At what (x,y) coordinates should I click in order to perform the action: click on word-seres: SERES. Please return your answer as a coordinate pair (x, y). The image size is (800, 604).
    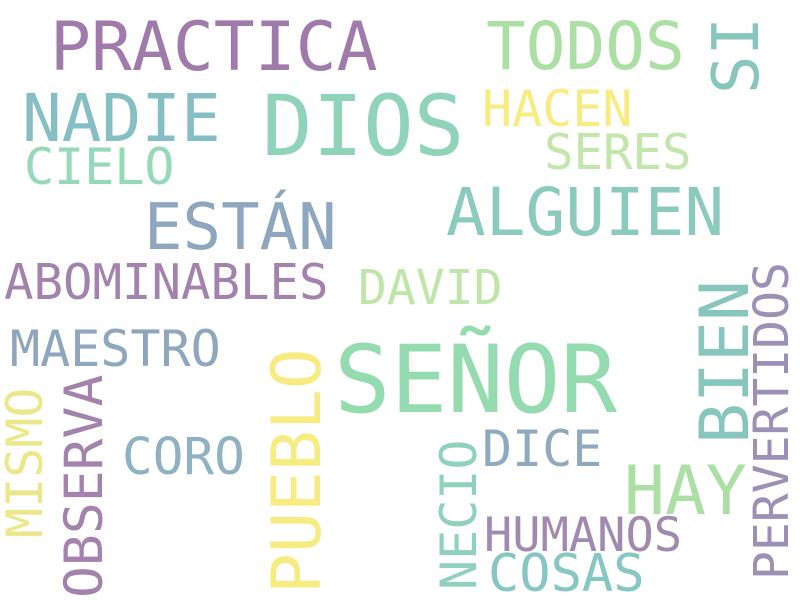
    Looking at the image, I should click on (618, 152).